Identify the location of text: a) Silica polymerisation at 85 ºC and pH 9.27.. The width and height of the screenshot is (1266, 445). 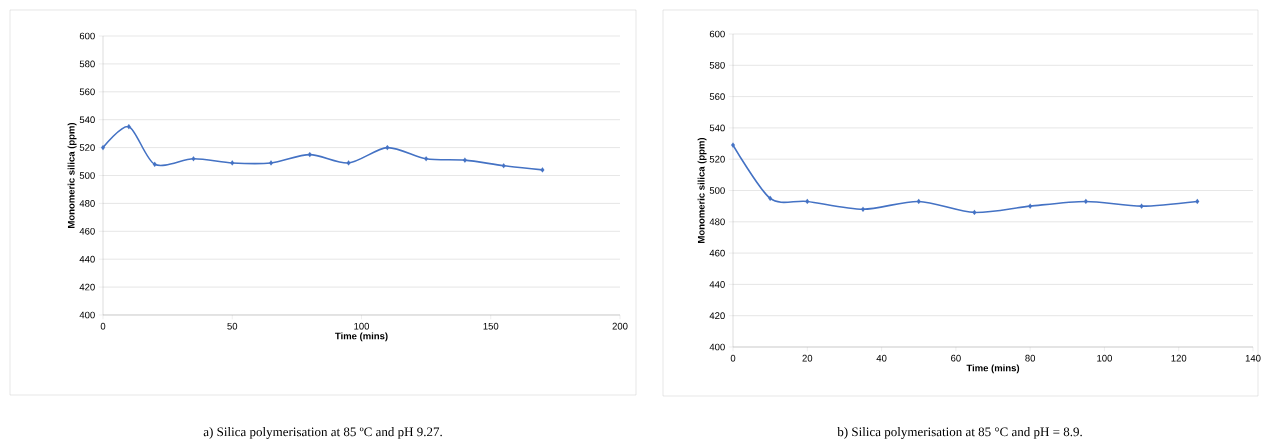
(322, 433).